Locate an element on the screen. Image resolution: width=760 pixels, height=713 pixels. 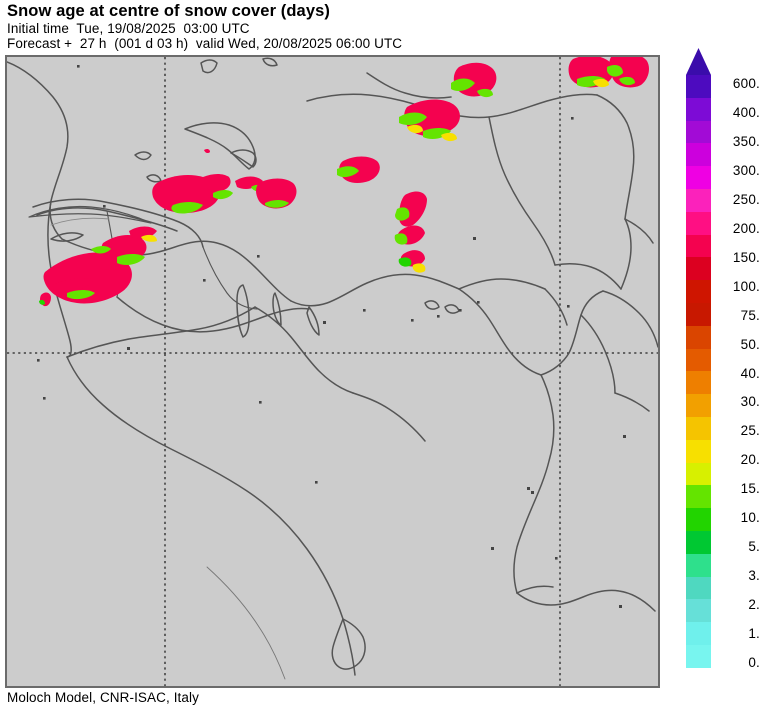
colorbar-tick-label: 3. is located at coordinates (754, 576).